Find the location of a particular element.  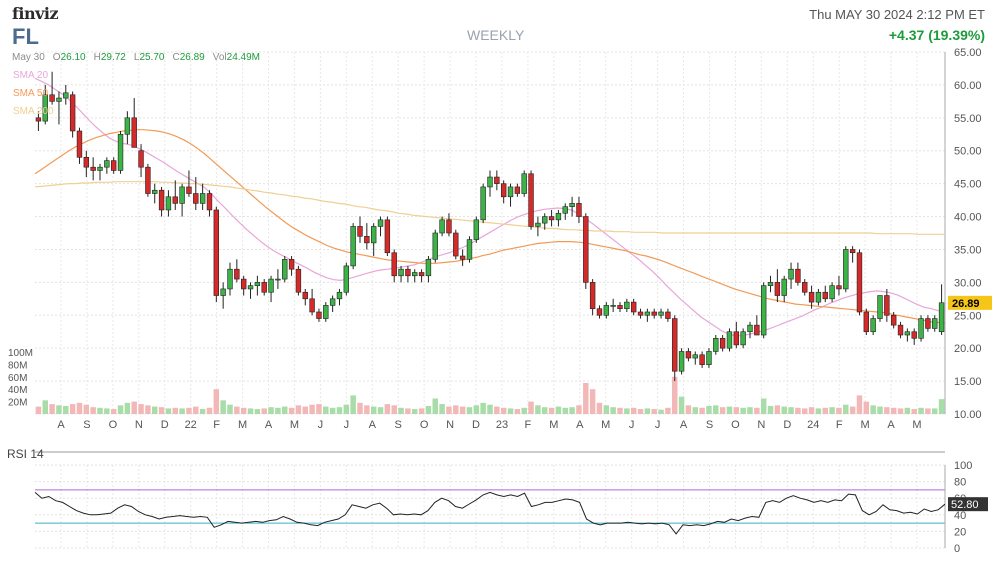

price-tick-label: 10.00 is located at coordinates (968, 415).